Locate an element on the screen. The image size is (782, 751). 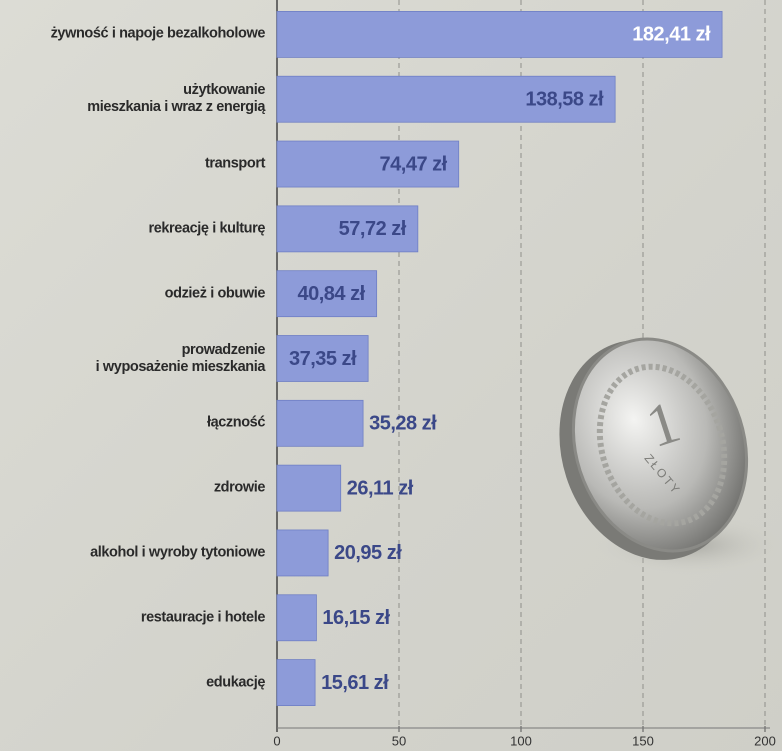
coin-face is located at coordinates (660, 445).